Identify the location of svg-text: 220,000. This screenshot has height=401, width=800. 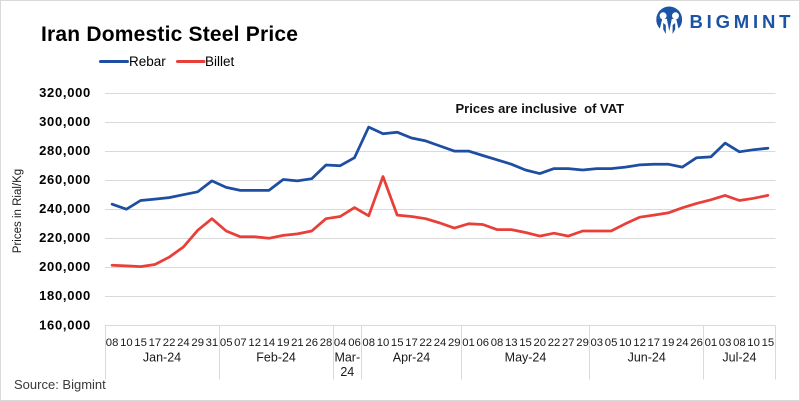
(65, 237).